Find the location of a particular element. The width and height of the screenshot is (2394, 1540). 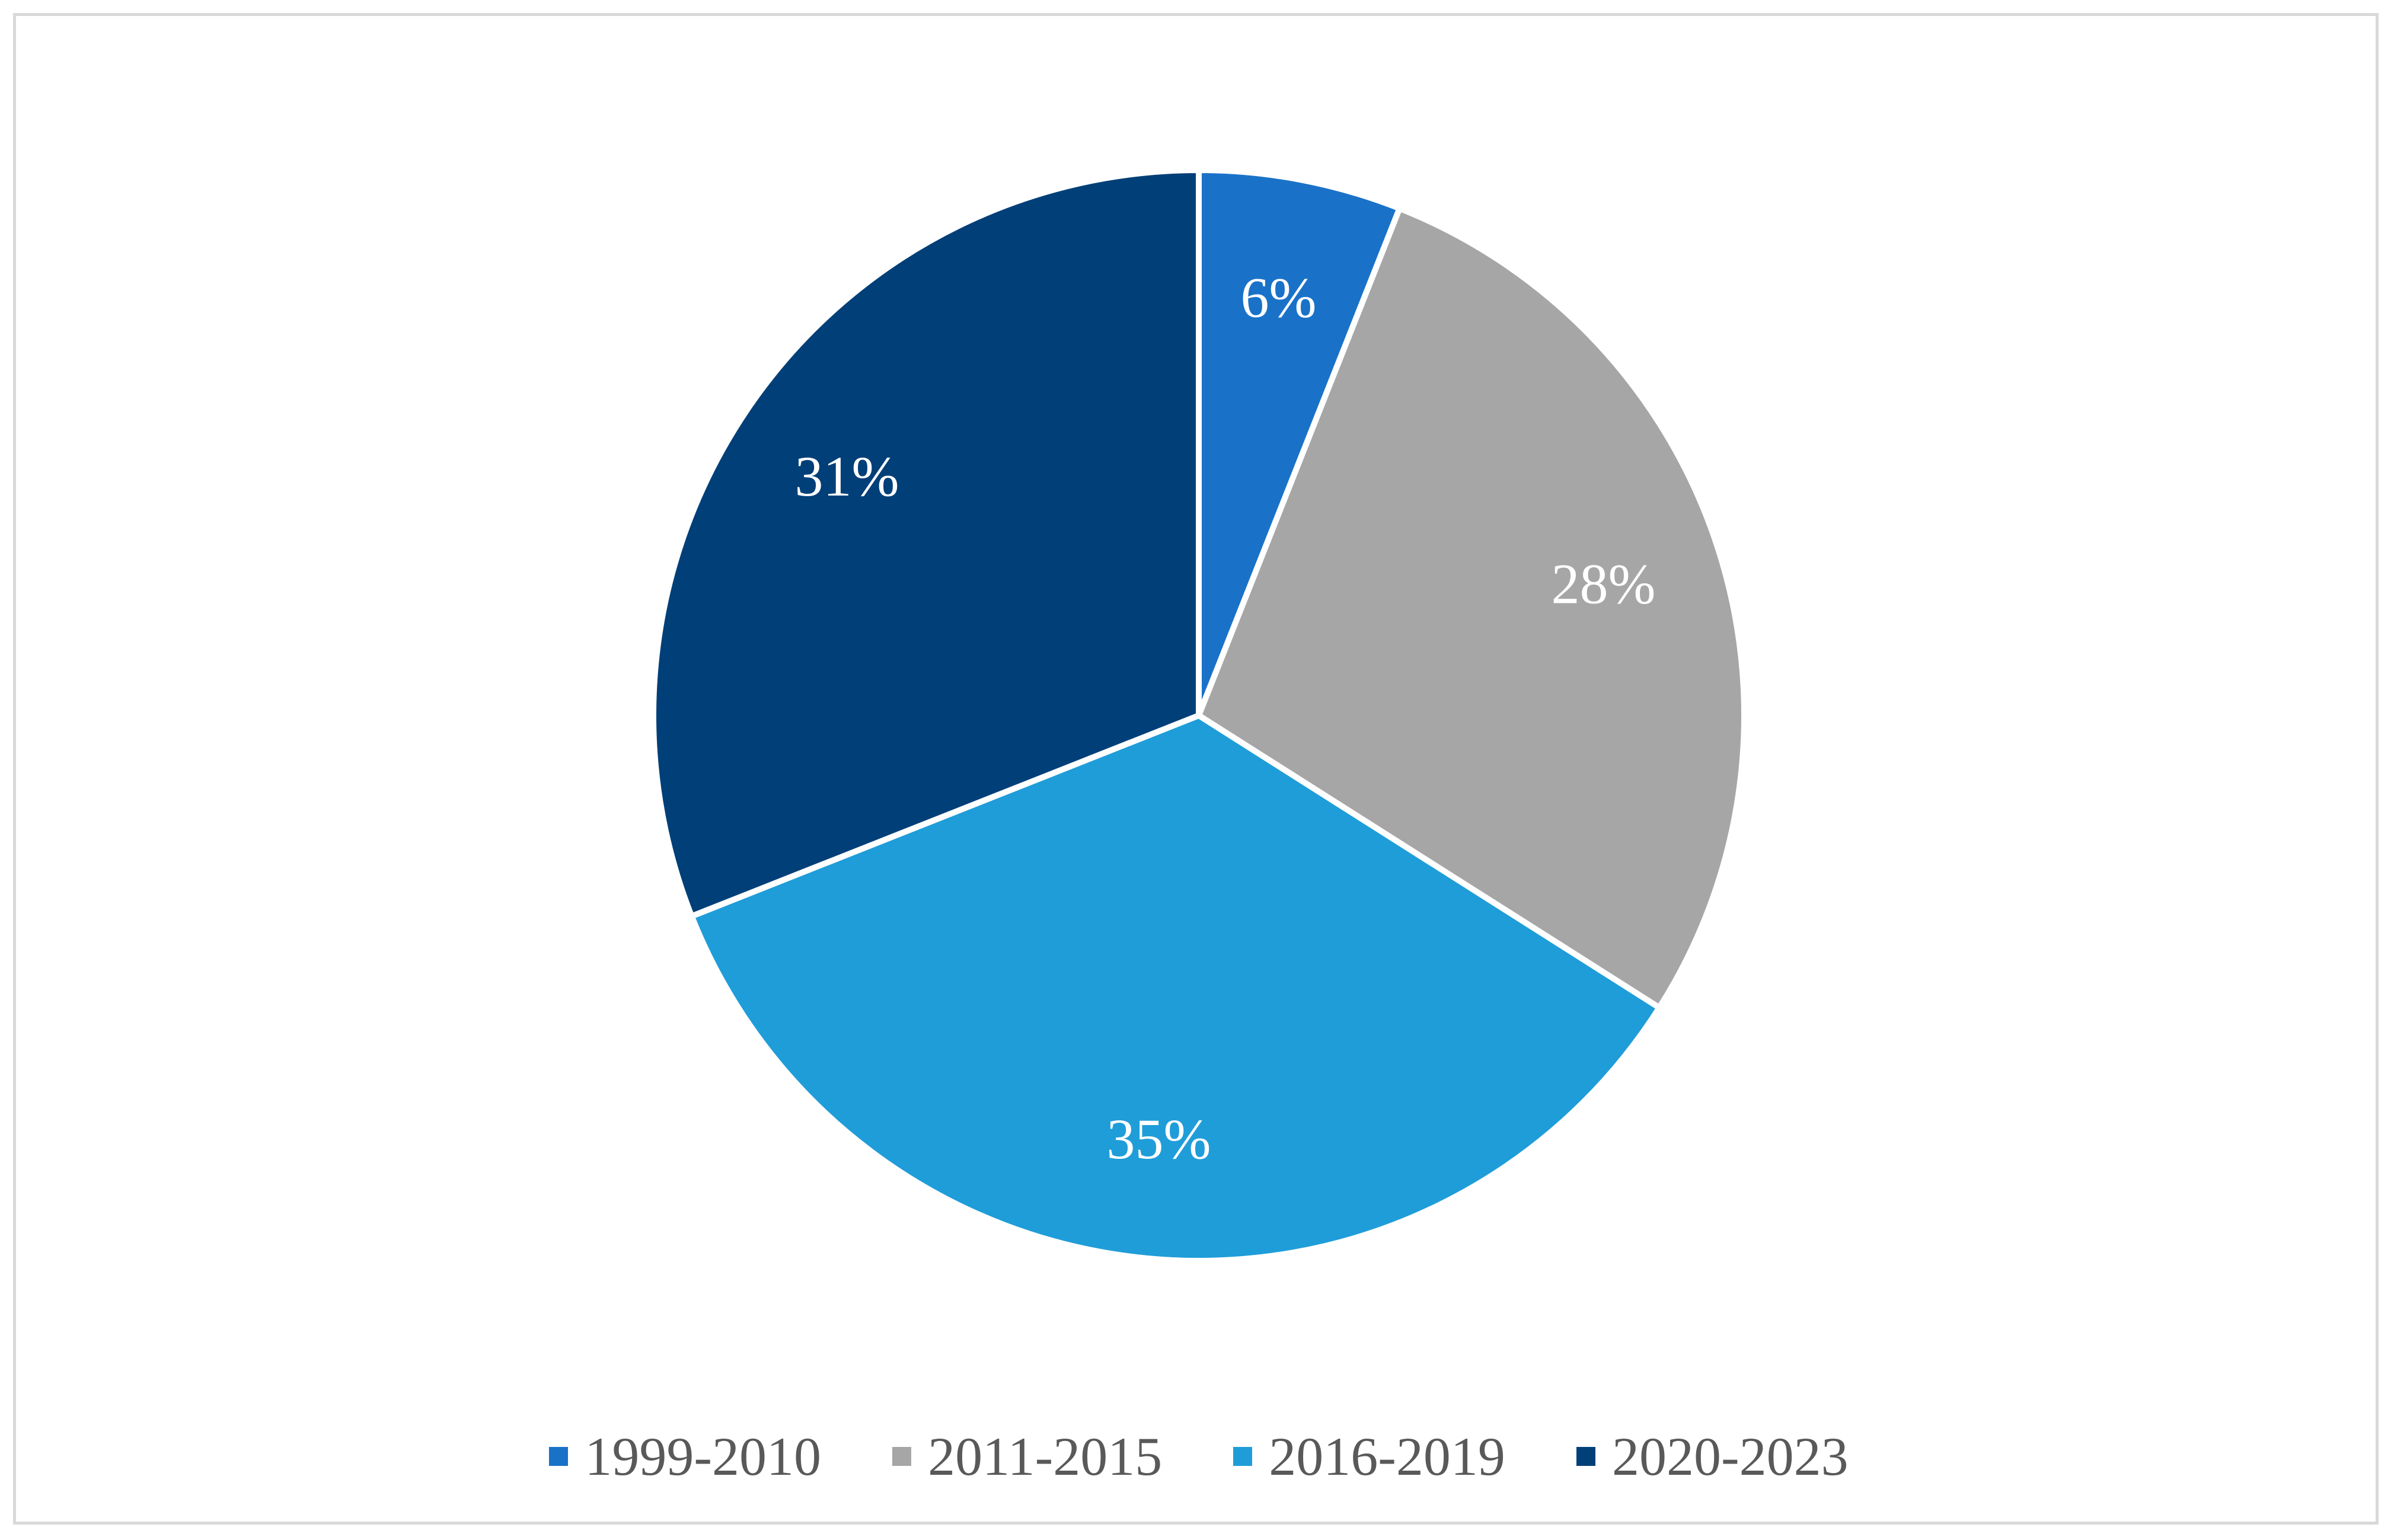

data-label-2011-2015: 28% is located at coordinates (1603, 584).